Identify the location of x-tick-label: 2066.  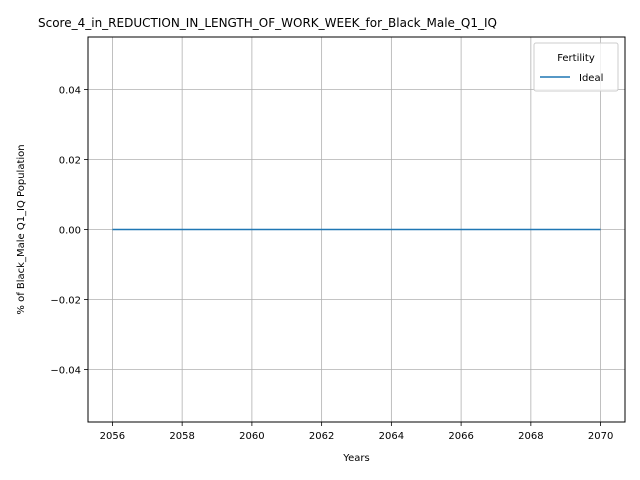
(460, 436).